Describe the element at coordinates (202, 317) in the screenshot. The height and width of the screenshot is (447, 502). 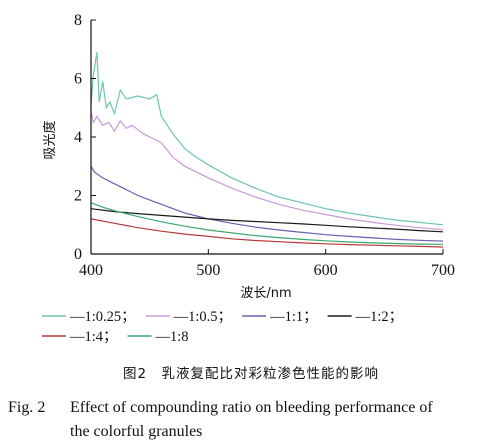
I see `legend-label: —1:0.5；` at that location.